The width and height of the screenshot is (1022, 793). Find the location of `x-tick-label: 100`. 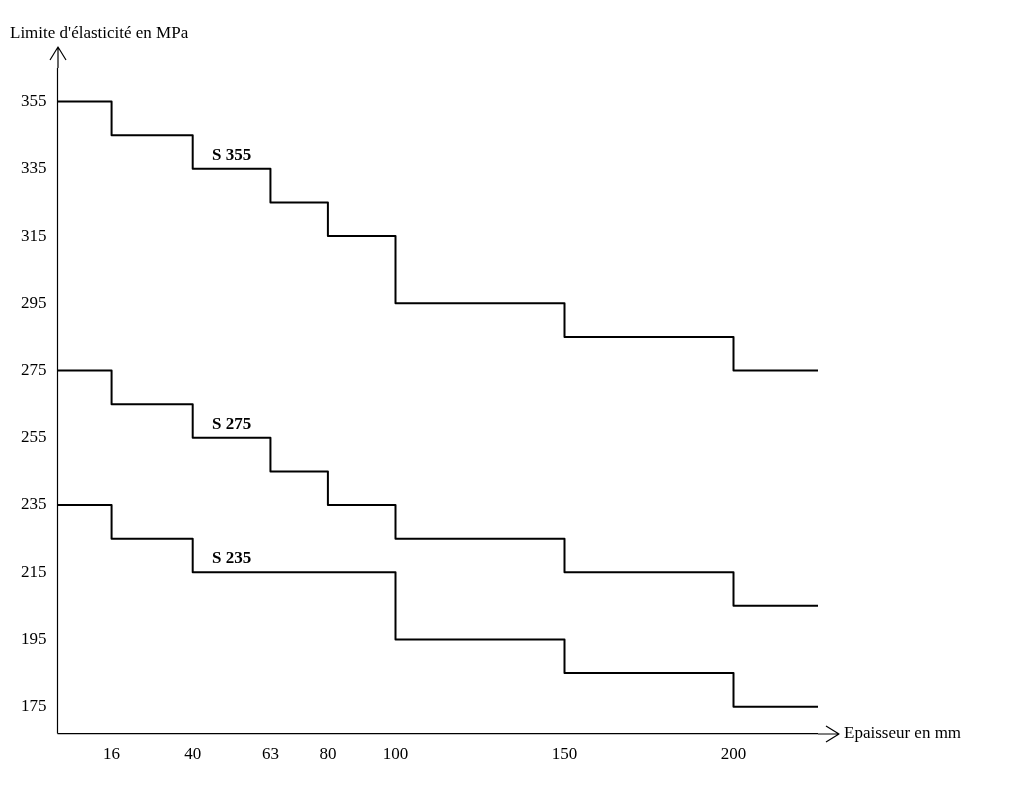

x-tick-label: 100 is located at coordinates (395, 754).